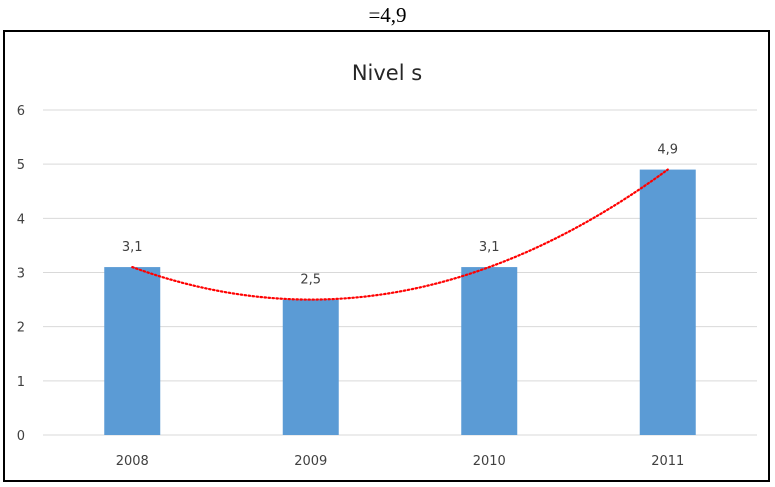  What do you see at coordinates (21, 111) in the screenshot?
I see `y-tick-label: 6` at bounding box center [21, 111].